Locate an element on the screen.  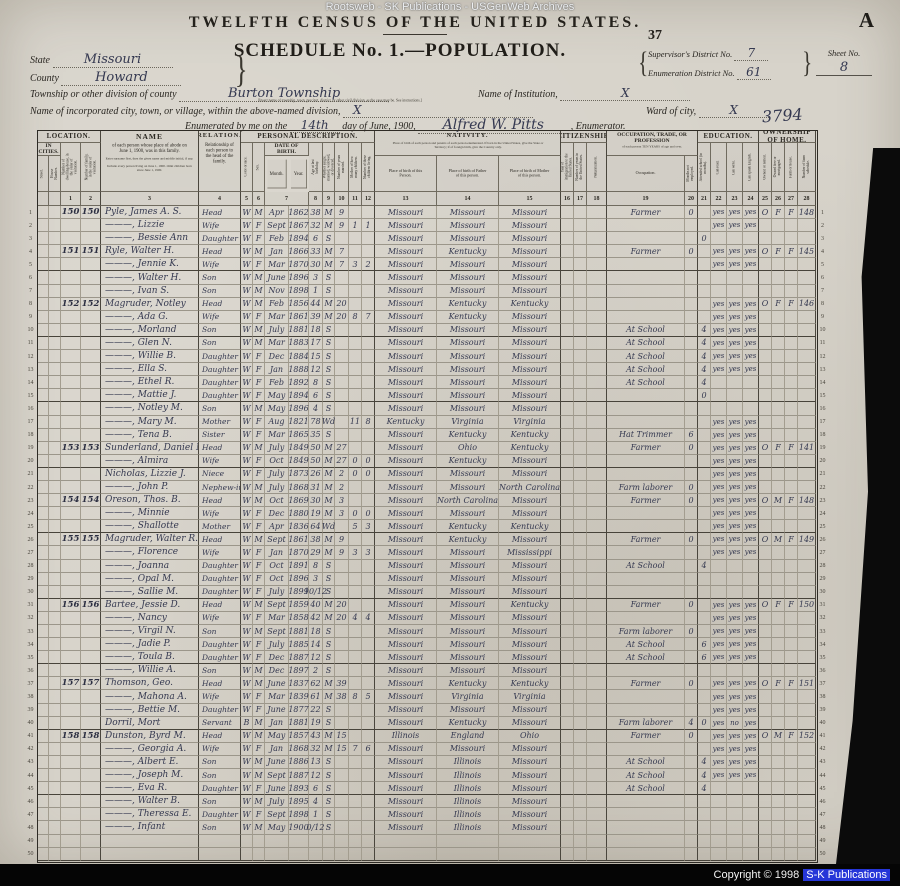
r50-mother-of is located at coordinates (355, 854).